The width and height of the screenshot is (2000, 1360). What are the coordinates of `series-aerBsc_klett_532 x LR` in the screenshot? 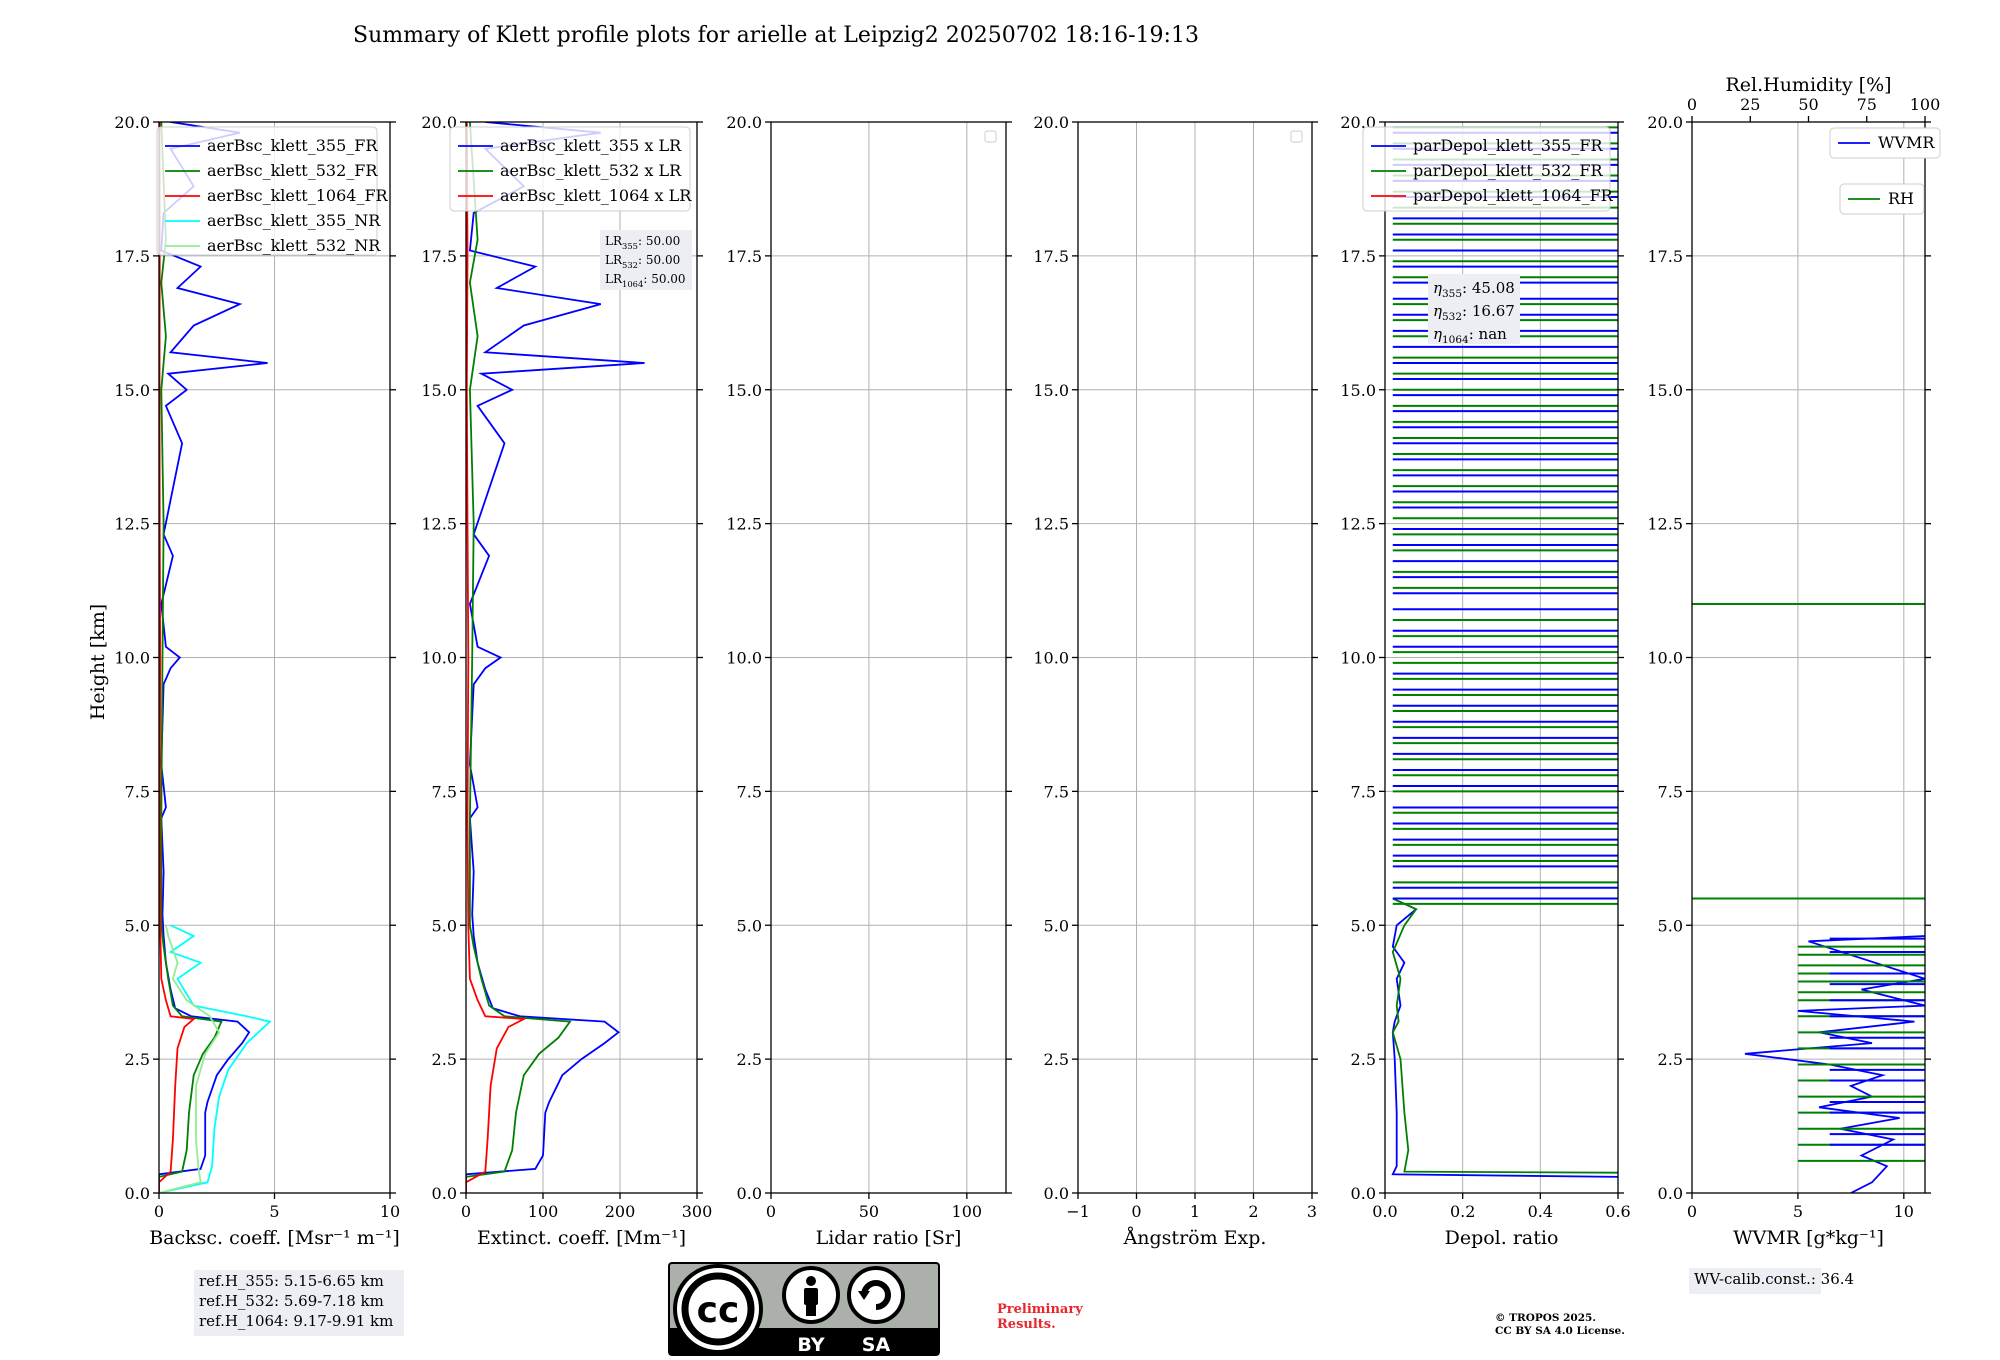 It's located at (519, 657).